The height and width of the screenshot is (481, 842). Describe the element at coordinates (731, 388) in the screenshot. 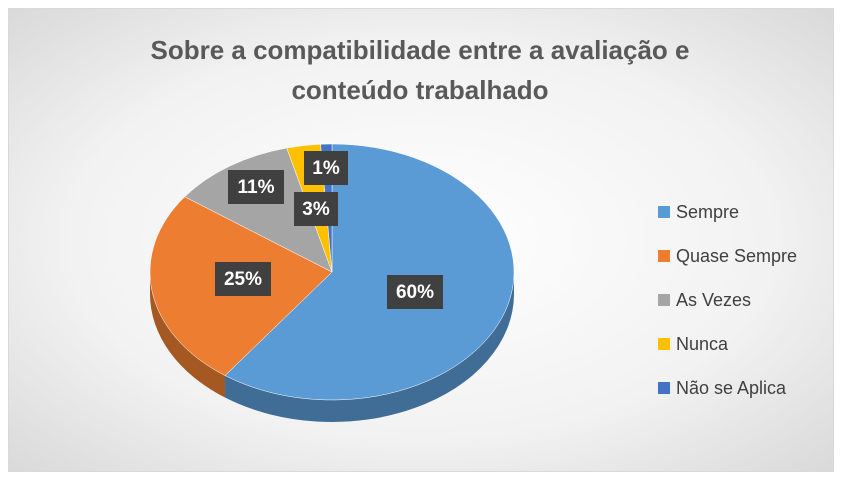

I see `legend-label: Não se Aplica` at that location.